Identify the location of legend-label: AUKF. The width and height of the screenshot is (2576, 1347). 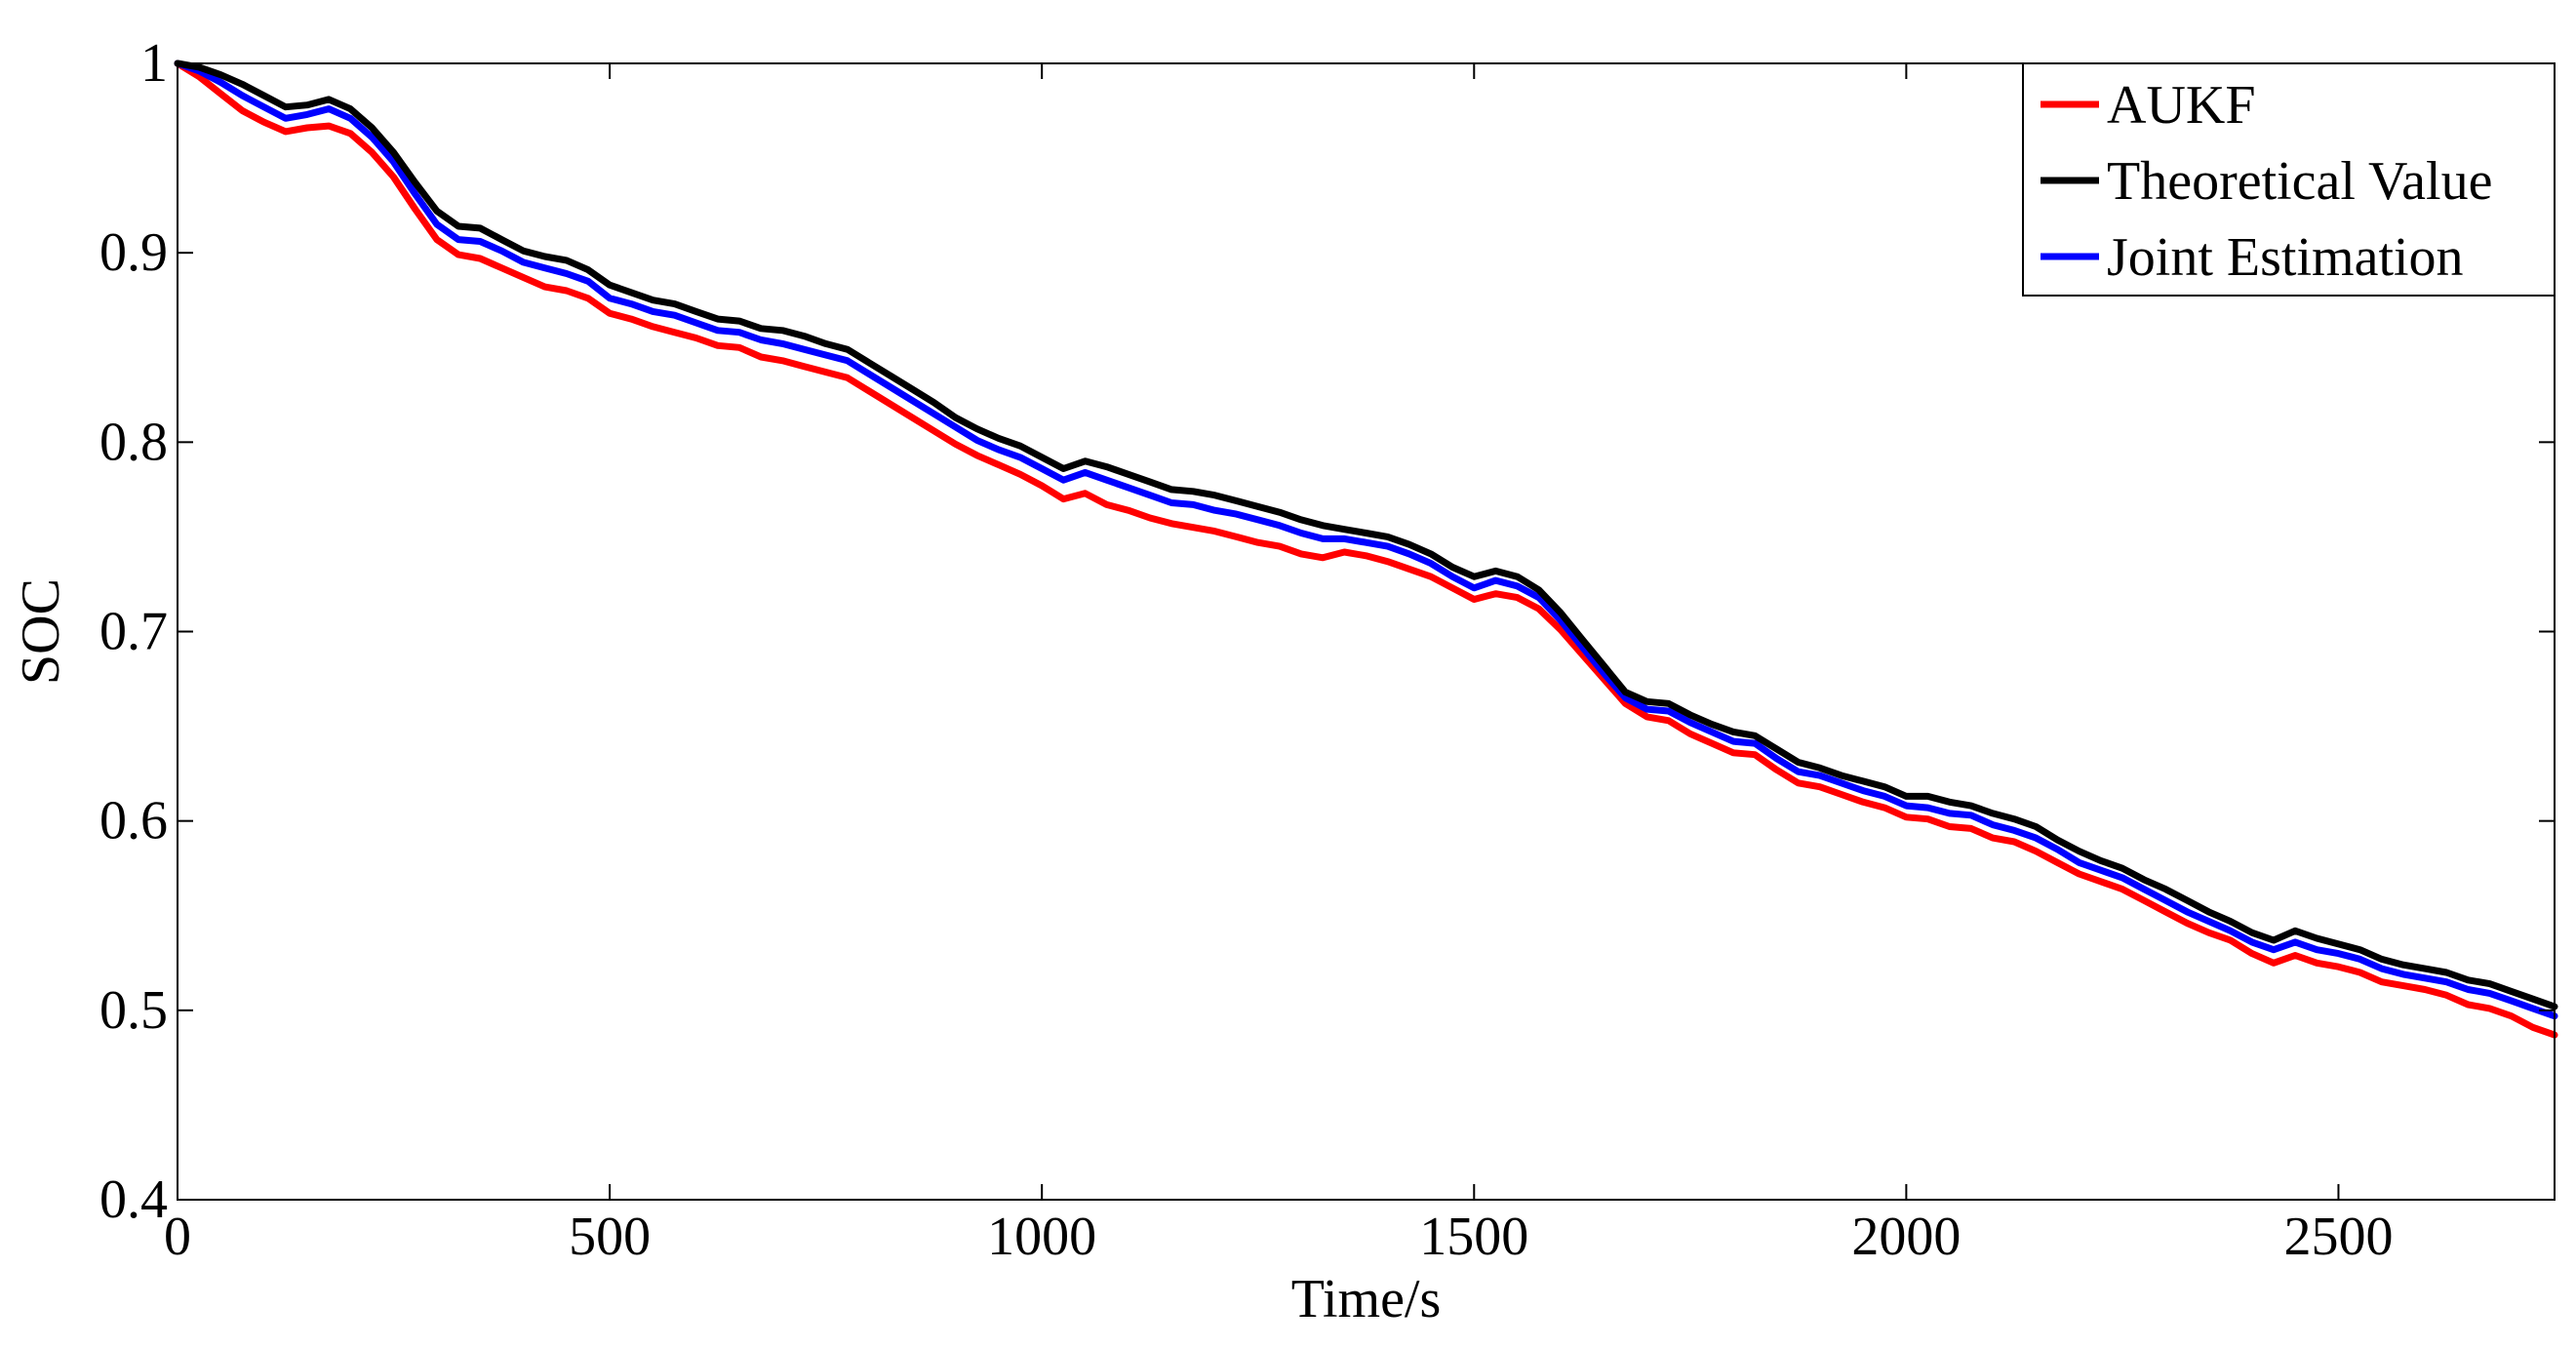
(2181, 105).